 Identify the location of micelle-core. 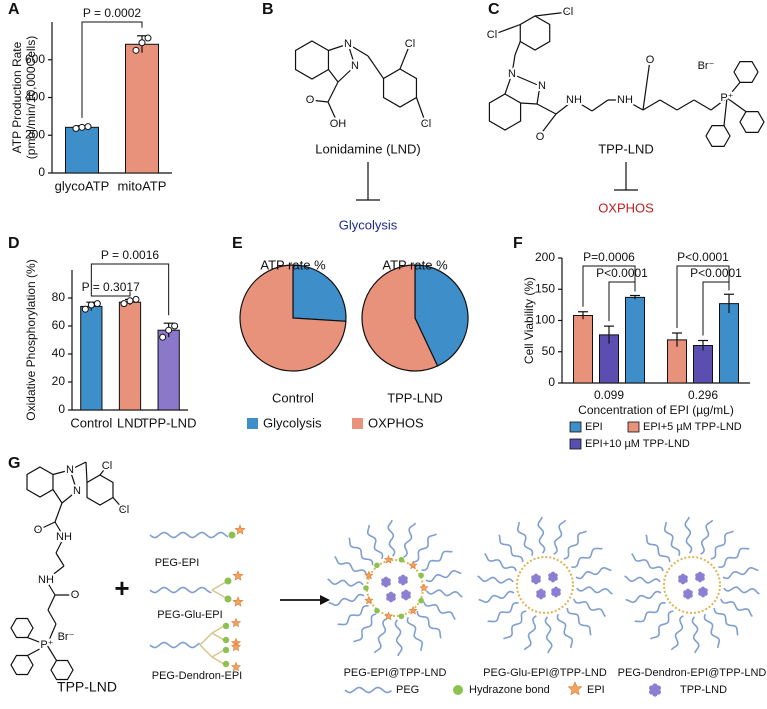
(545, 585).